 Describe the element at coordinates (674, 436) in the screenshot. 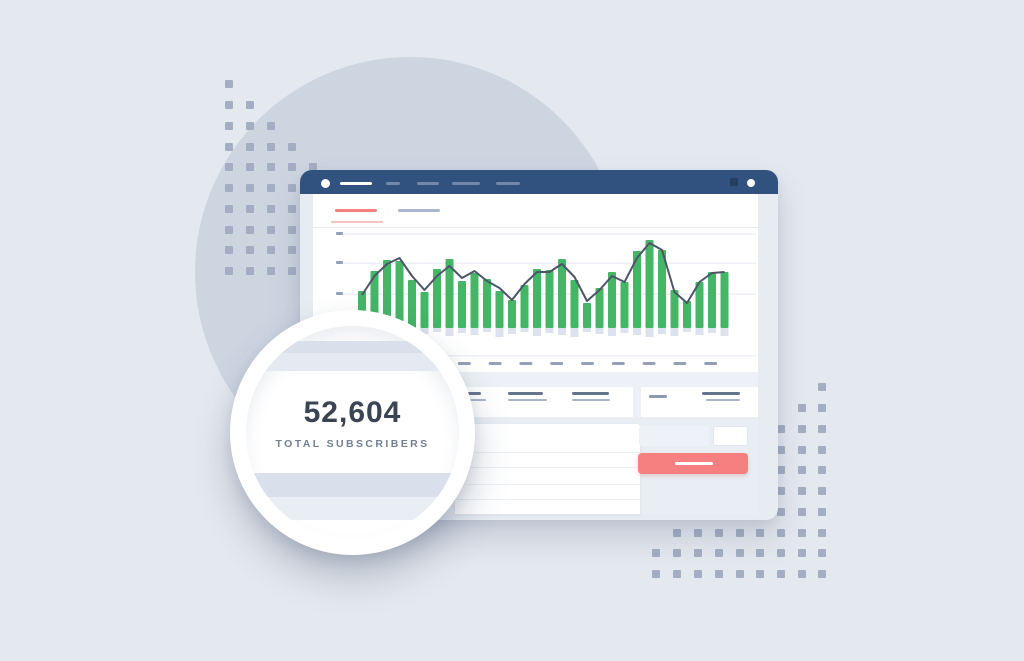

I see `form-field-filled` at that location.